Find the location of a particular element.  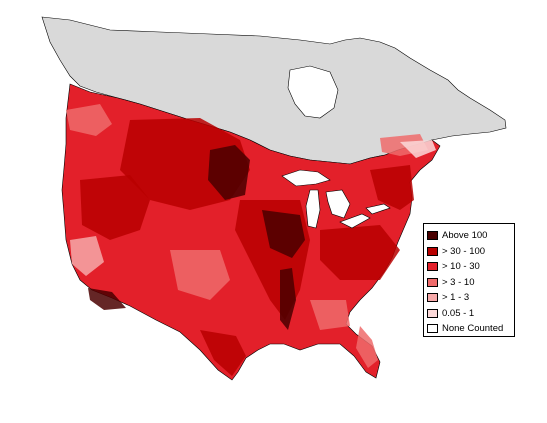

legend-item: Above 100 is located at coordinates (469, 236).